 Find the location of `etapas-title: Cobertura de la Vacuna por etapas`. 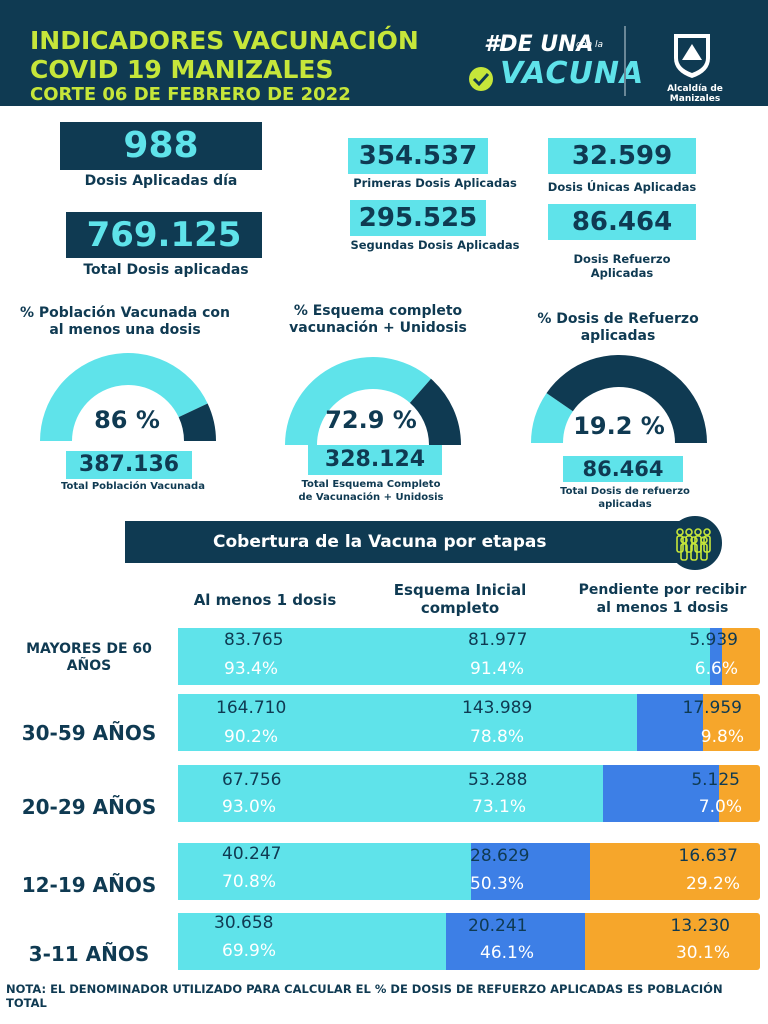

etapas-title: Cobertura de la Vacuna por etapas is located at coordinates (419, 542).